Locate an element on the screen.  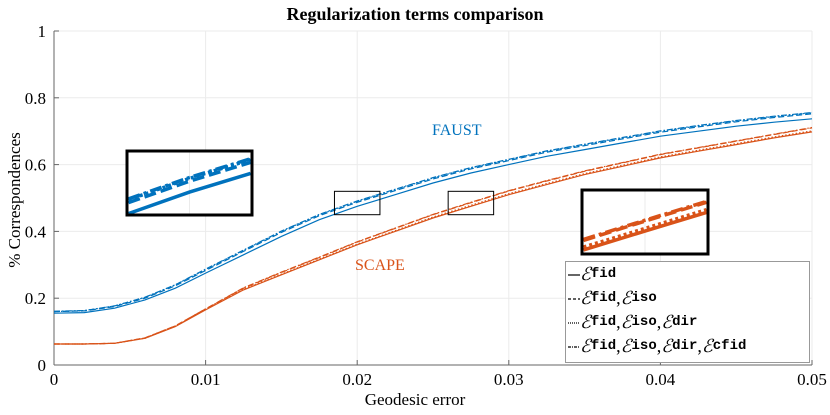
x-axis-label: Geodesic error is located at coordinates (415, 399).